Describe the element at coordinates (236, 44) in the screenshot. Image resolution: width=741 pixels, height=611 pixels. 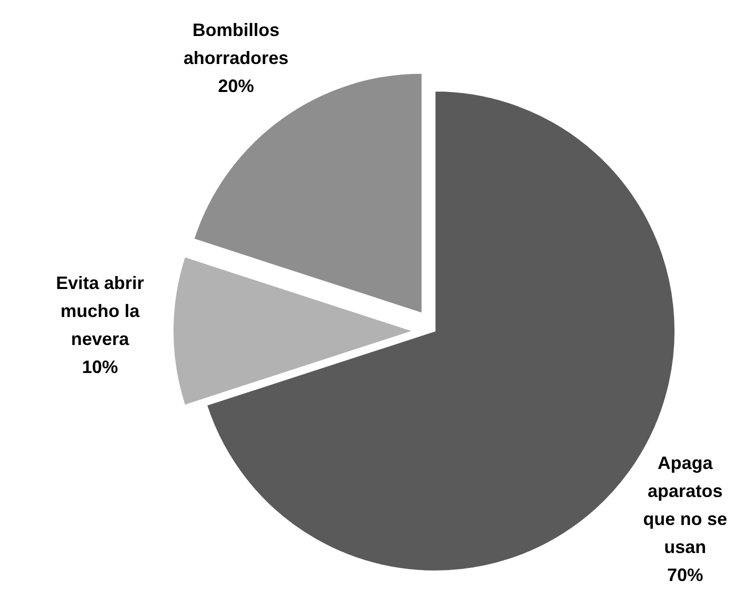
I see `slice-label: Bombillos ahorradores` at that location.